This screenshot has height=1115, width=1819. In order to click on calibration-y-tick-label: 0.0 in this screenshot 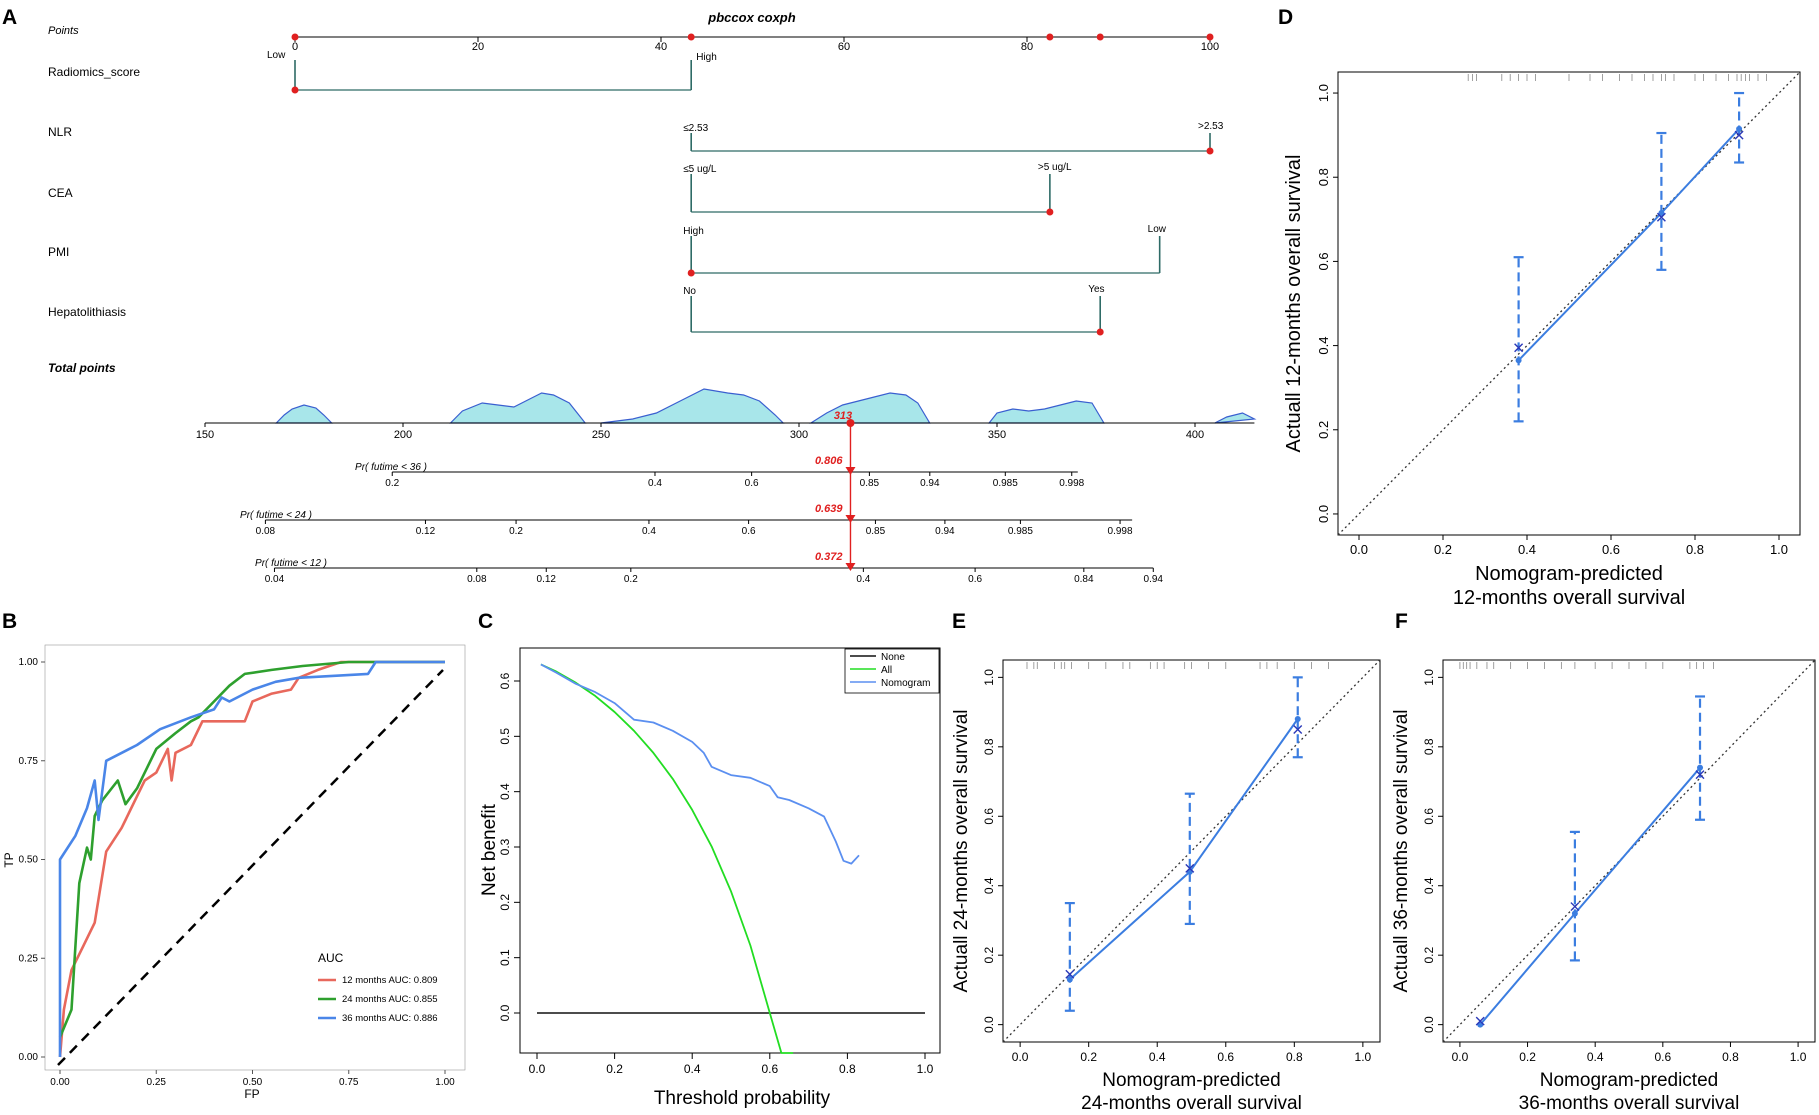, I will do `click(1429, 1024)`.